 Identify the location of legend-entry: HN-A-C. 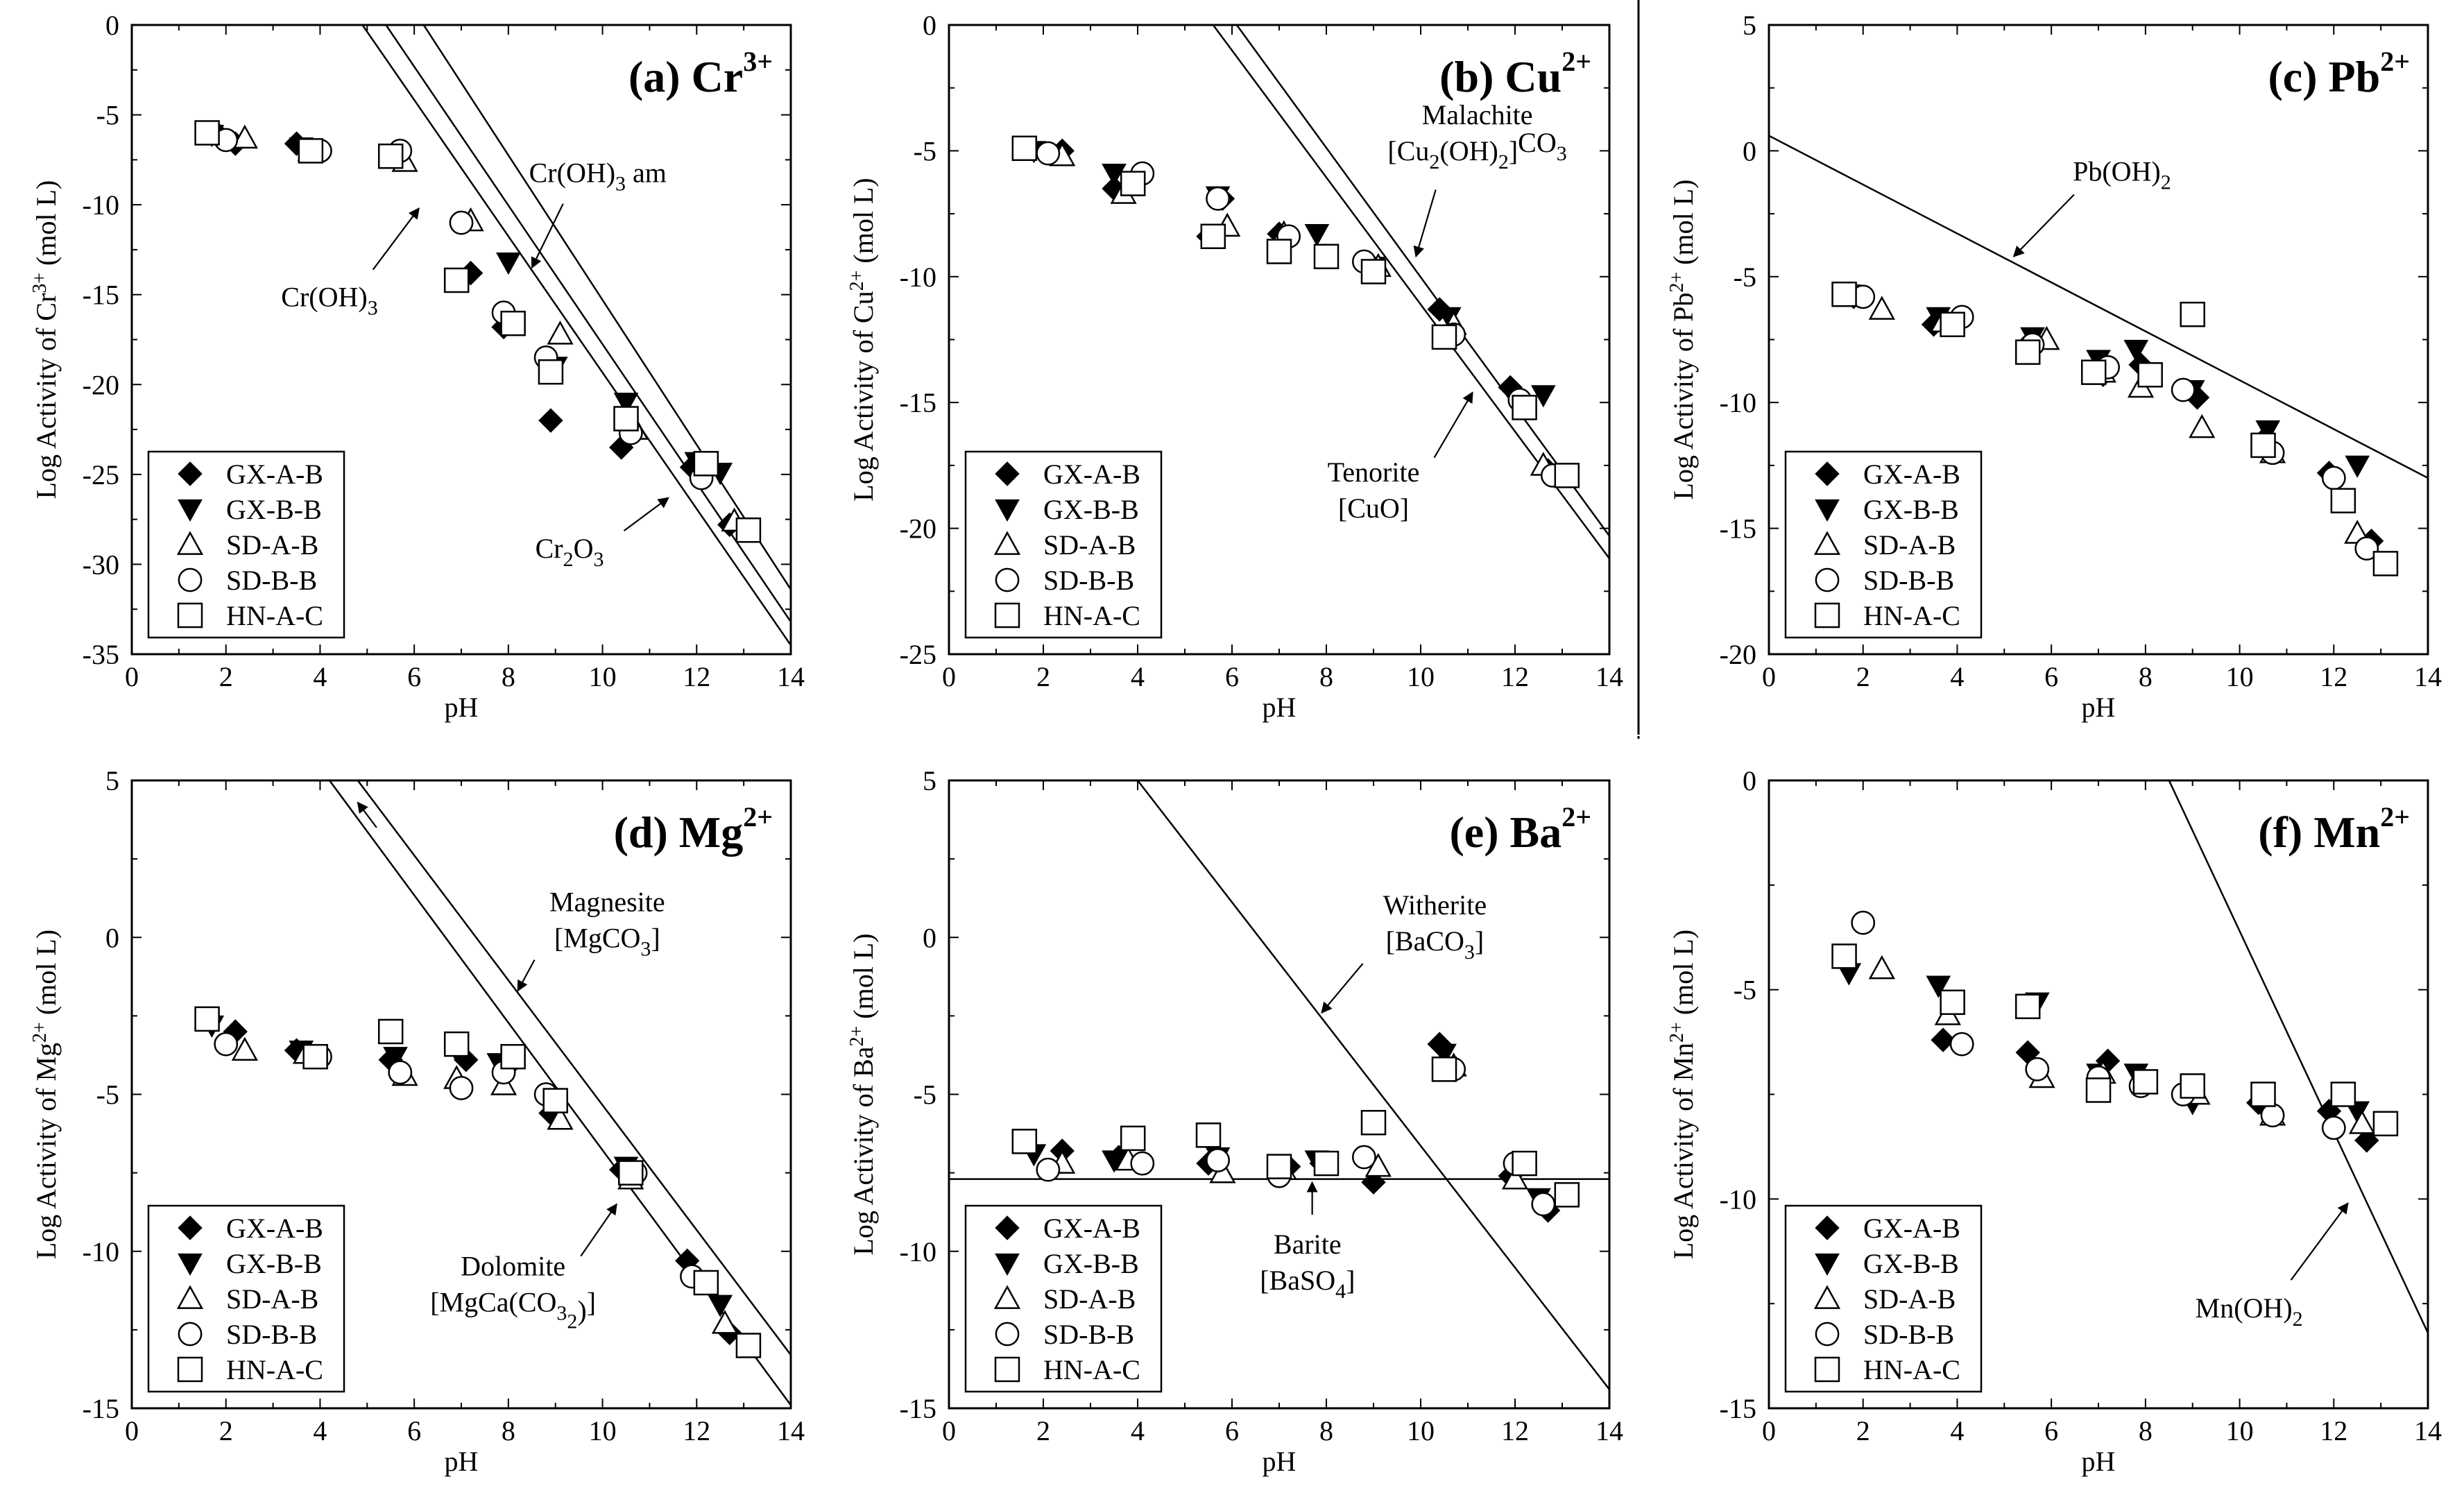
(1911, 615).